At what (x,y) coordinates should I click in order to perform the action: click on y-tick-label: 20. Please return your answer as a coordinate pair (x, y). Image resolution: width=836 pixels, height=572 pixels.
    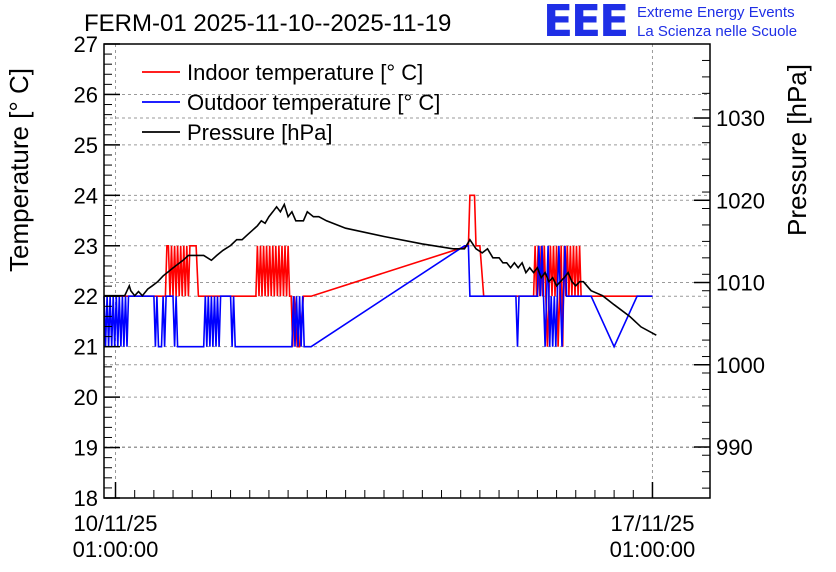
    Looking at the image, I should click on (86, 397).